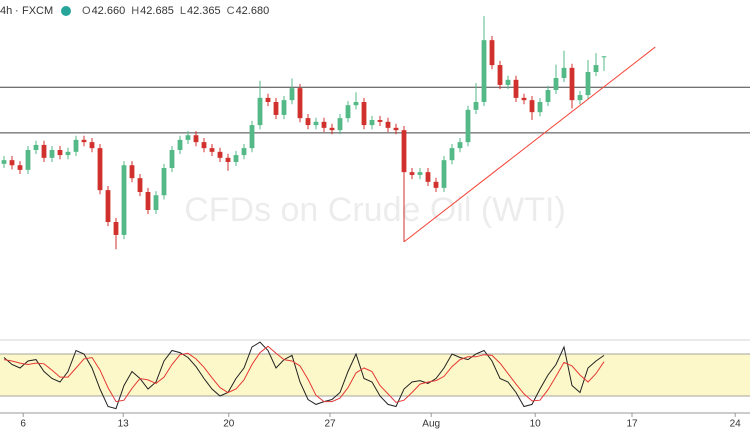 This screenshot has height=430, width=750. Describe the element at coordinates (536, 424) in the screenshot. I see `x-tick-label: 10` at that location.